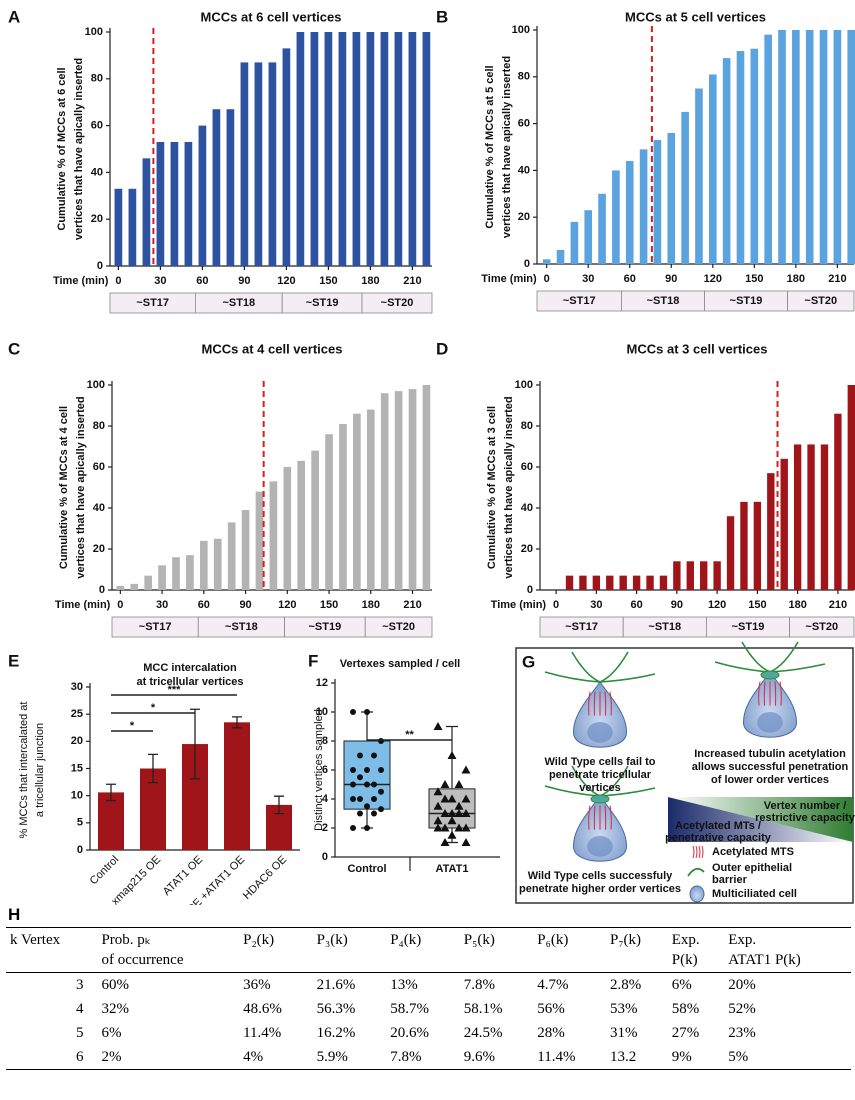 Image resolution: width=855 pixels, height=1100 pixels. What do you see at coordinates (97, 126) in the screenshot?
I see `y-tick-label: 60` at bounding box center [97, 126].